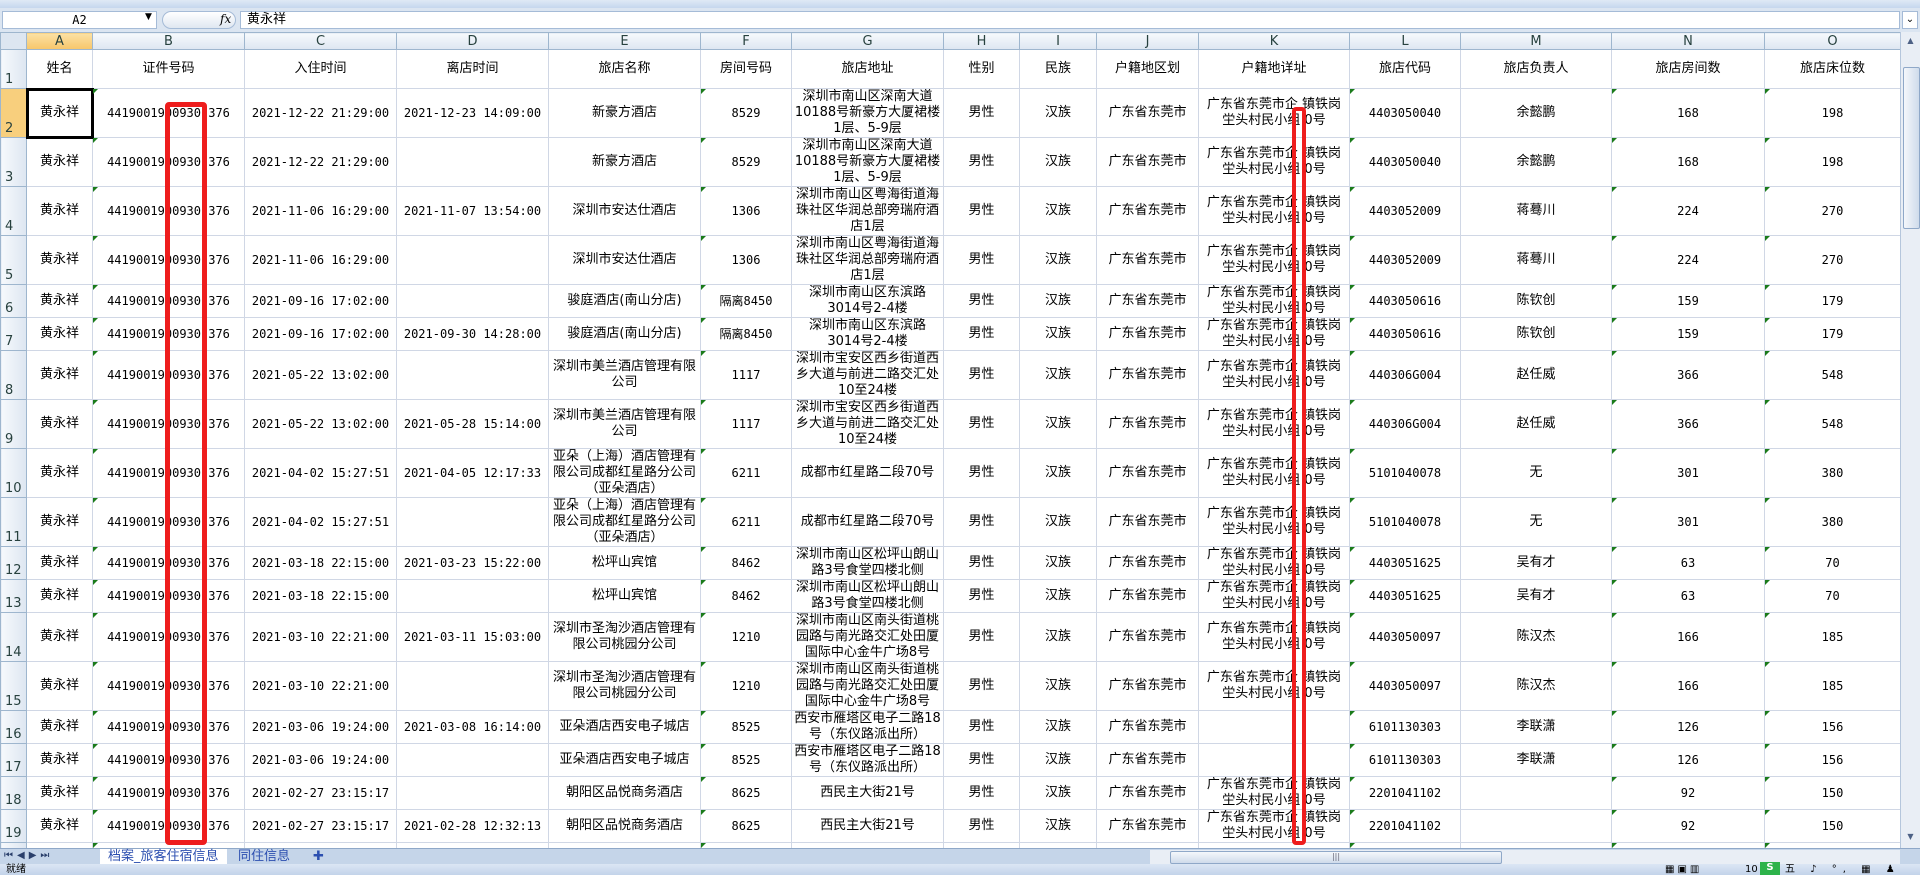  Describe the element at coordinates (1688, 113) in the screenshot. I see `cell-N: 168` at that location.